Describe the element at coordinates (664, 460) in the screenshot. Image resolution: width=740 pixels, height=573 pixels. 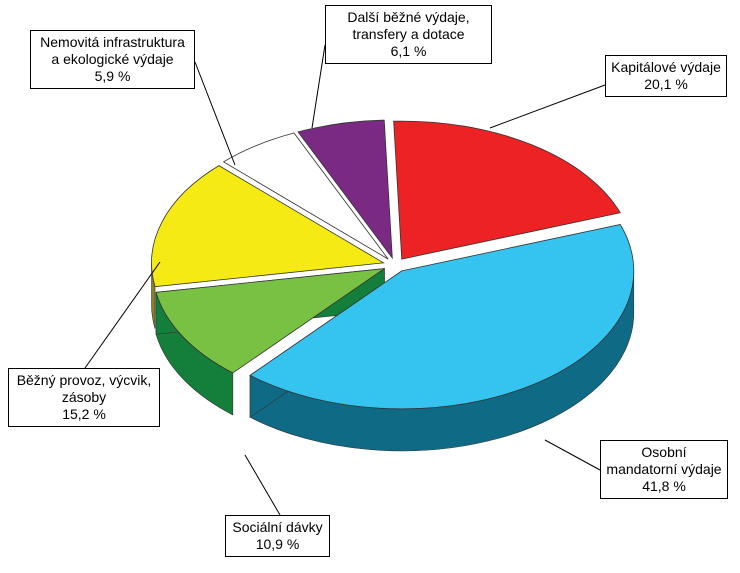
I see `category-label: Osobní mandatorní výdaje` at that location.